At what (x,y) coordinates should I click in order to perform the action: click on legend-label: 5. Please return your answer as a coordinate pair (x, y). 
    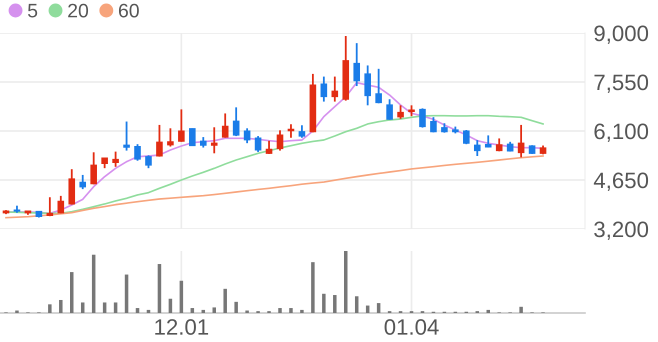
    Looking at the image, I should click on (33, 11).